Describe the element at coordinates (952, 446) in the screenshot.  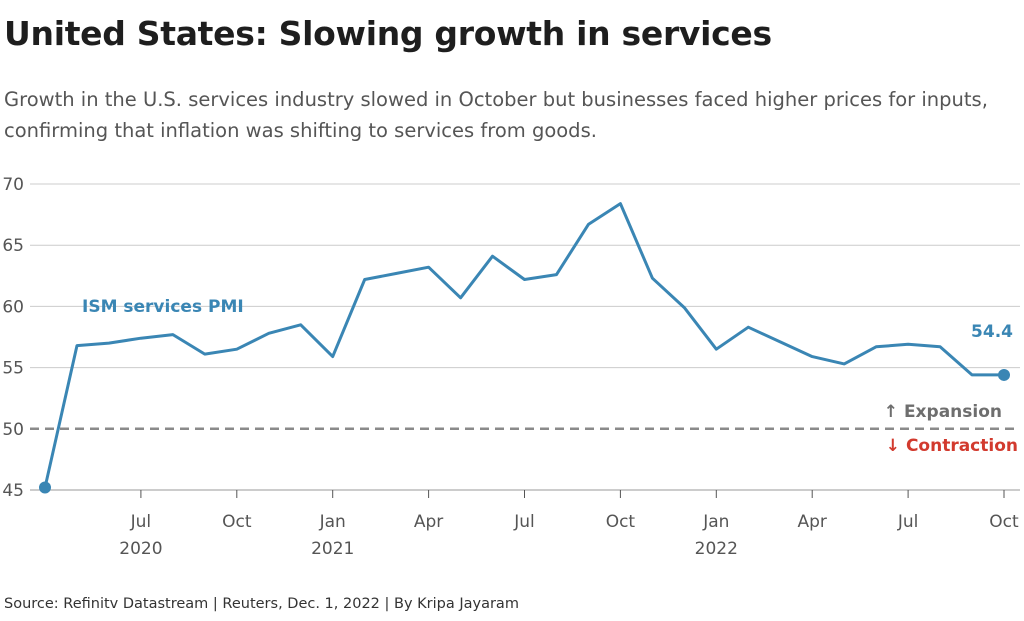
I see `contraction-label: ↓ Contraction` at that location.